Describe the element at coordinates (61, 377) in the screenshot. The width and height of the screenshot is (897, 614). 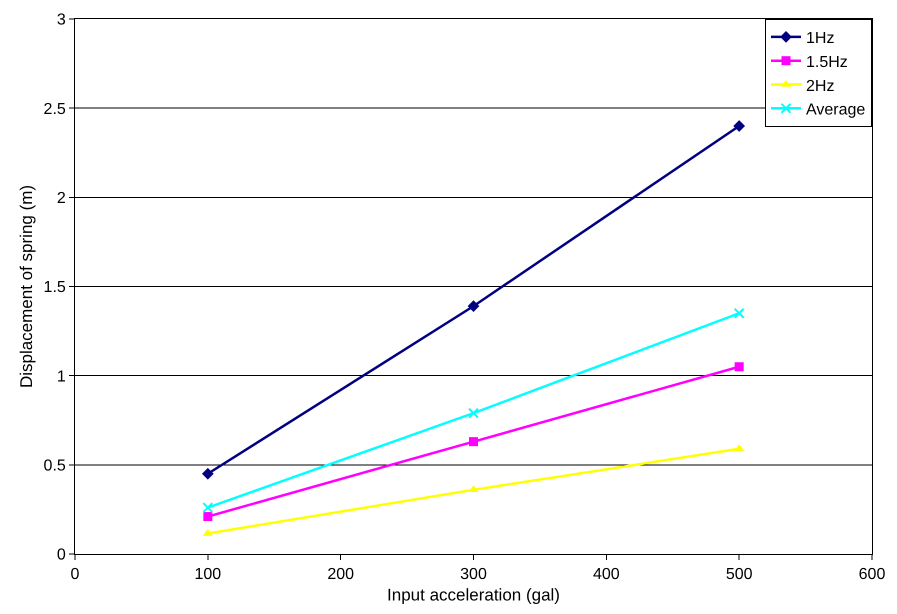
I see `y-tick-label: 1` at that location.